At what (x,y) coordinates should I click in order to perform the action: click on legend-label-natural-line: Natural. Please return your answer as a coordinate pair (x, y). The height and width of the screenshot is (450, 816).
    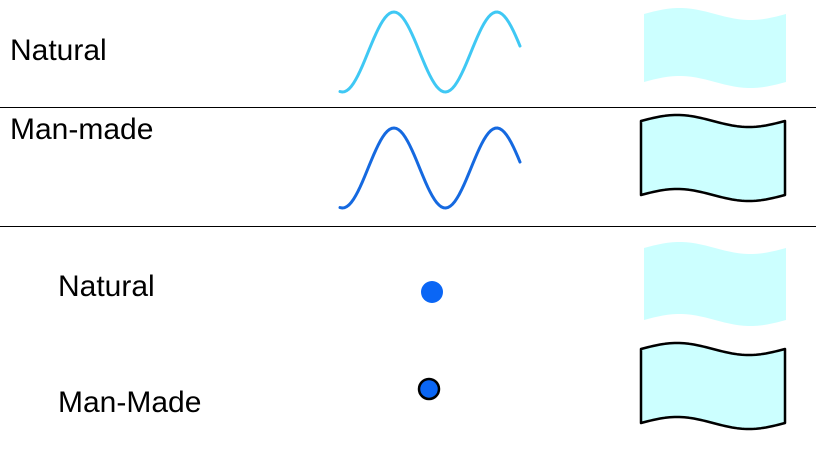
    Looking at the image, I should click on (58, 50).